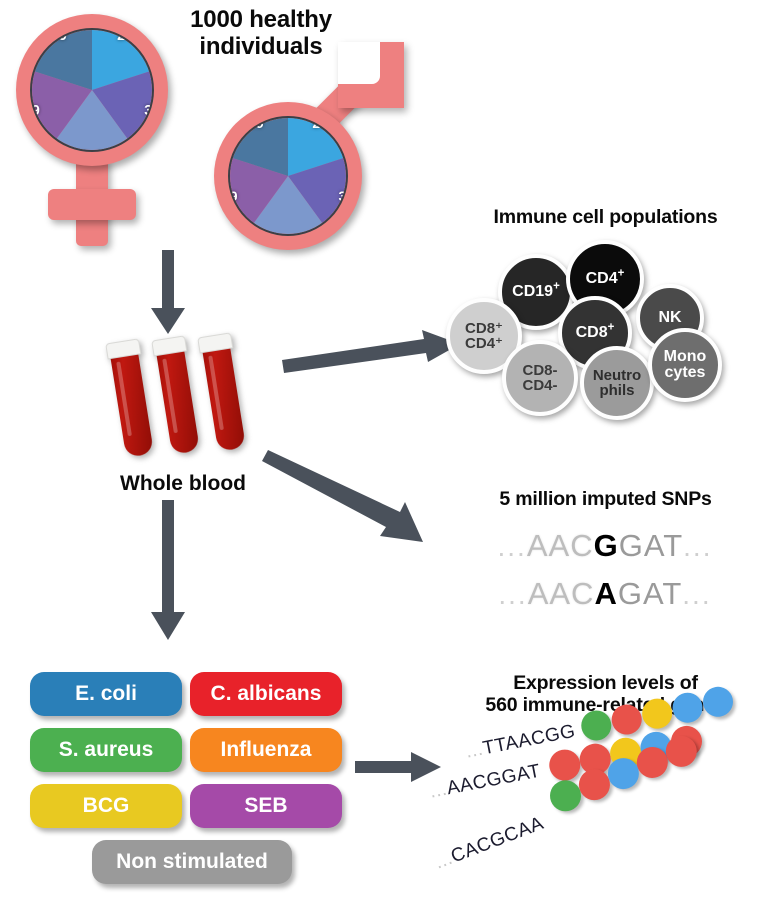  I want to click on arrow-blood-to-immune, so click(371, 353).